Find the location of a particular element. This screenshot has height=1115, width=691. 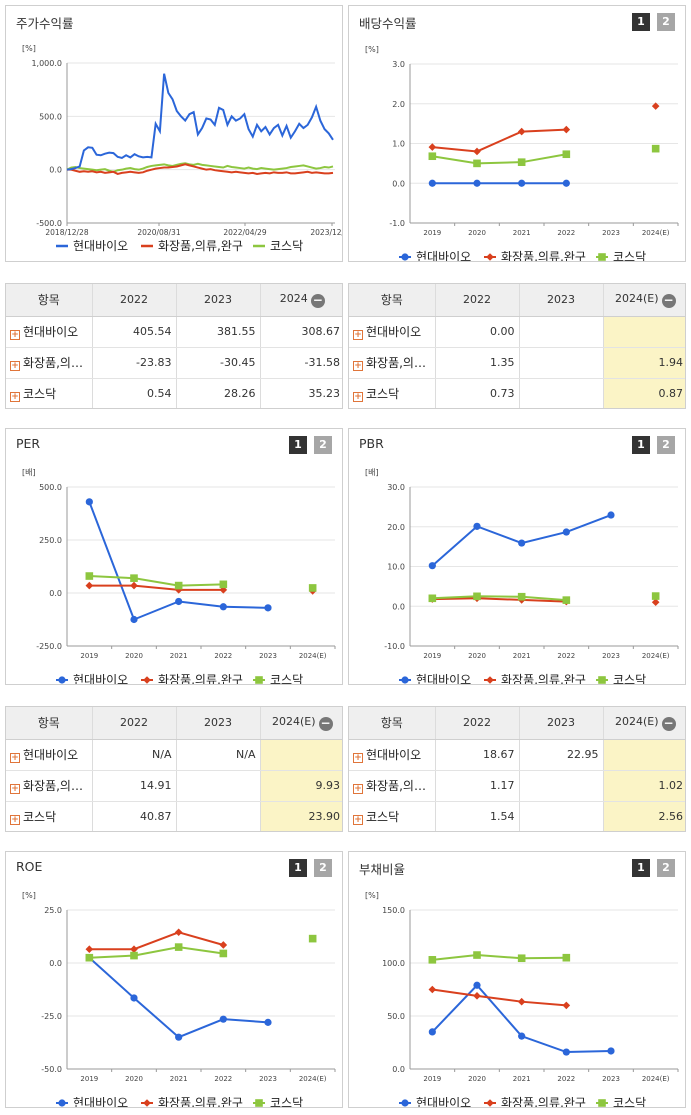

y-axis-unit: [%] is located at coordinates (29, 895).